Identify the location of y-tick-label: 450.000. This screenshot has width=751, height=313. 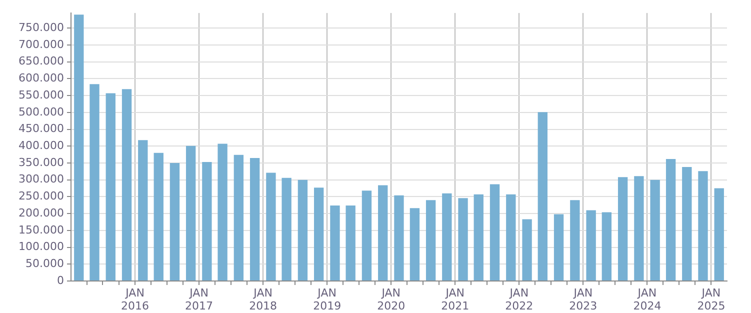
(41, 129).